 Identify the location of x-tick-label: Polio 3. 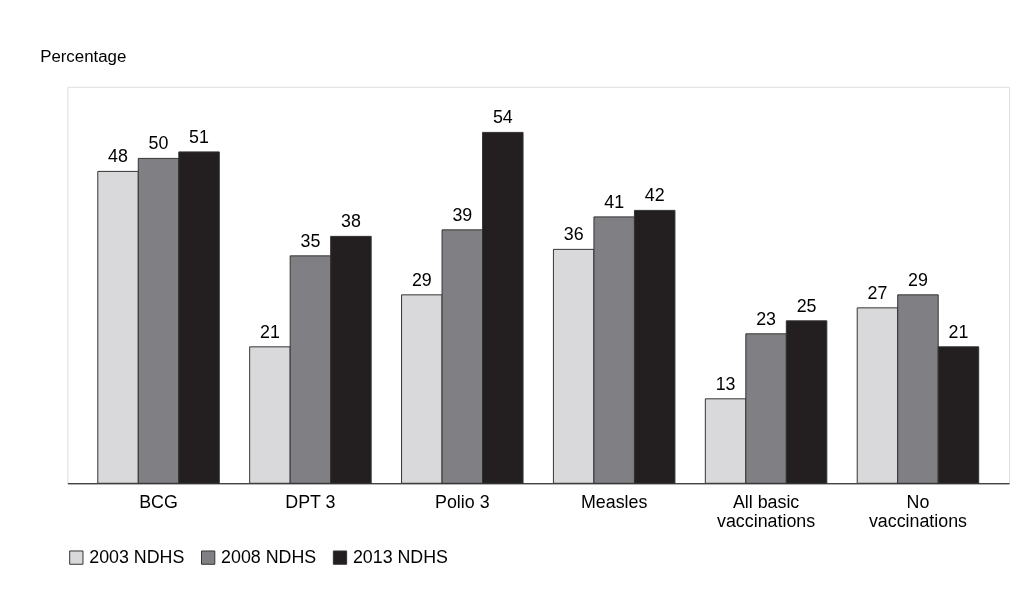
(462, 501).